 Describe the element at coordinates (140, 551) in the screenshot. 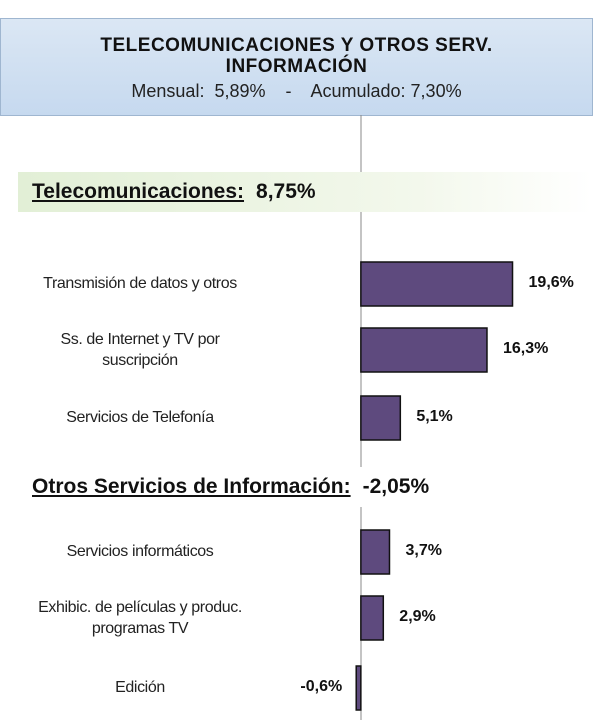

I see `category-label: Servicios informáticos` at that location.